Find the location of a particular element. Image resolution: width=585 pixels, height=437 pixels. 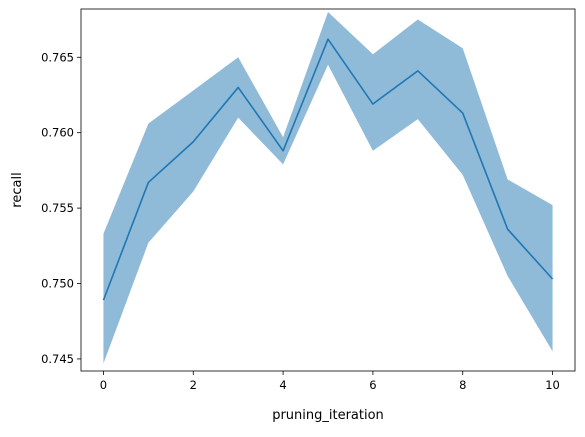

y-tick-label: 0.760 is located at coordinates (57, 133).